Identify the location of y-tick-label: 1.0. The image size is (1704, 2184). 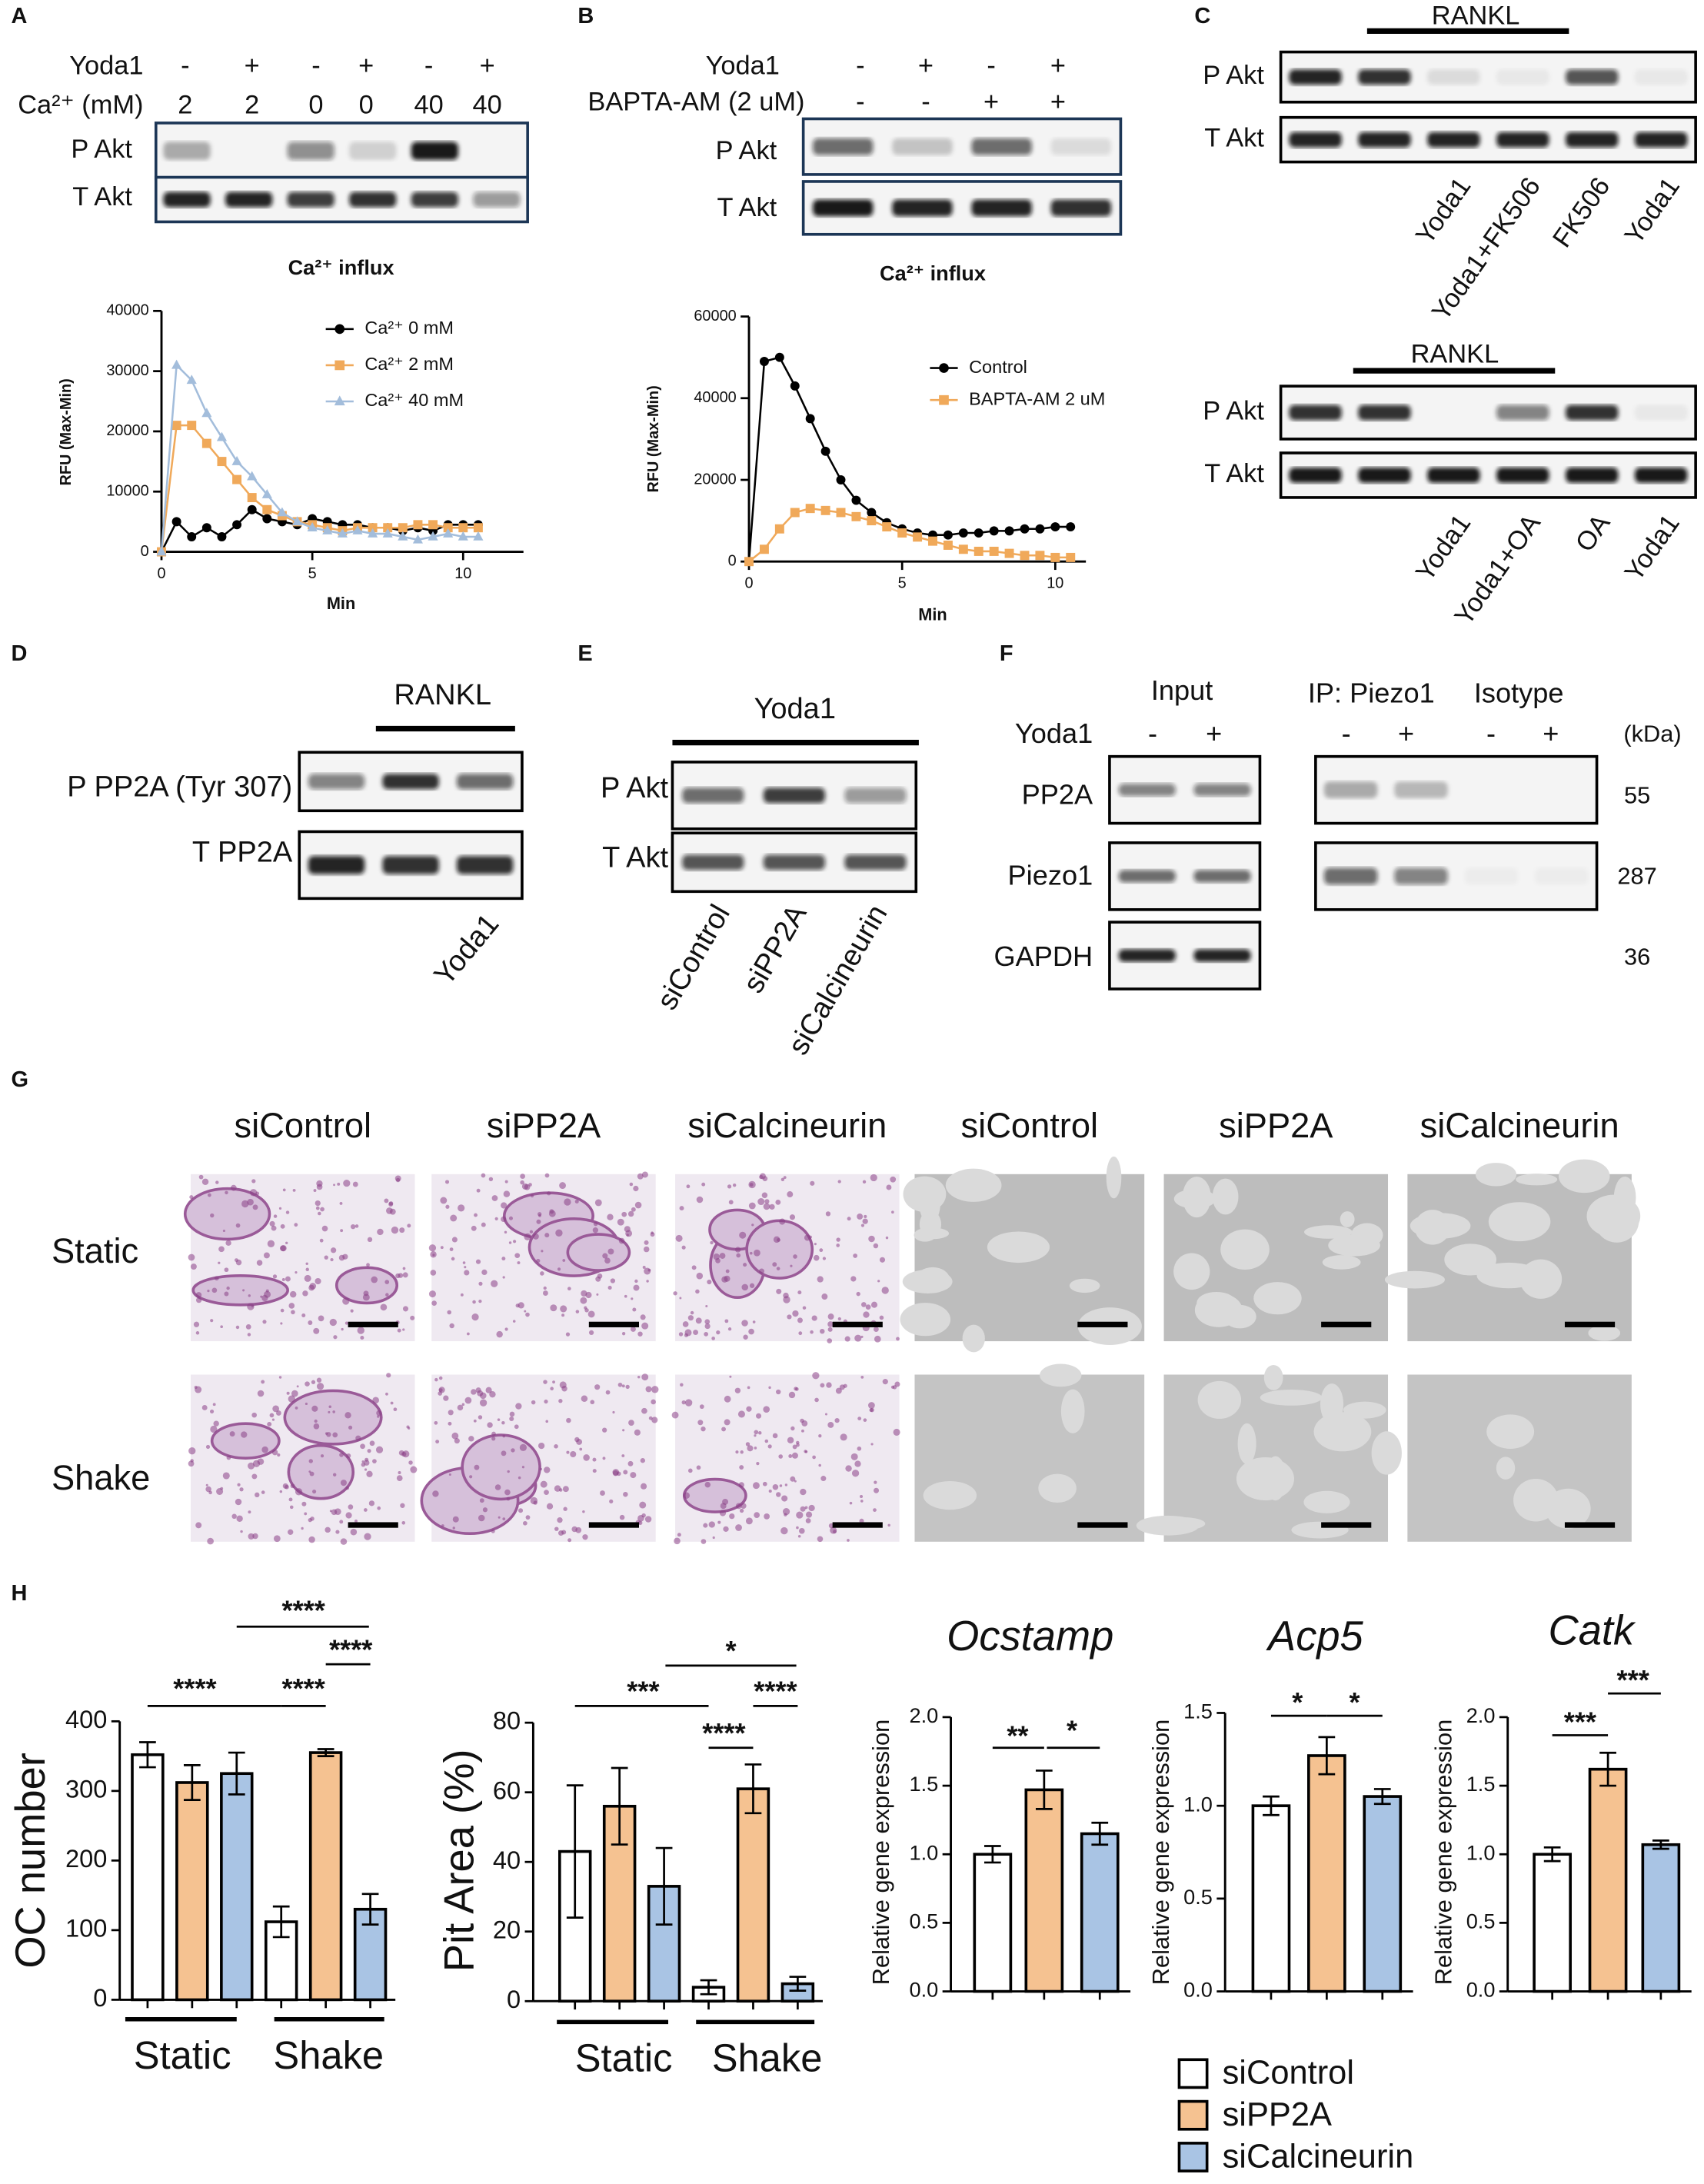
(1198, 1804).